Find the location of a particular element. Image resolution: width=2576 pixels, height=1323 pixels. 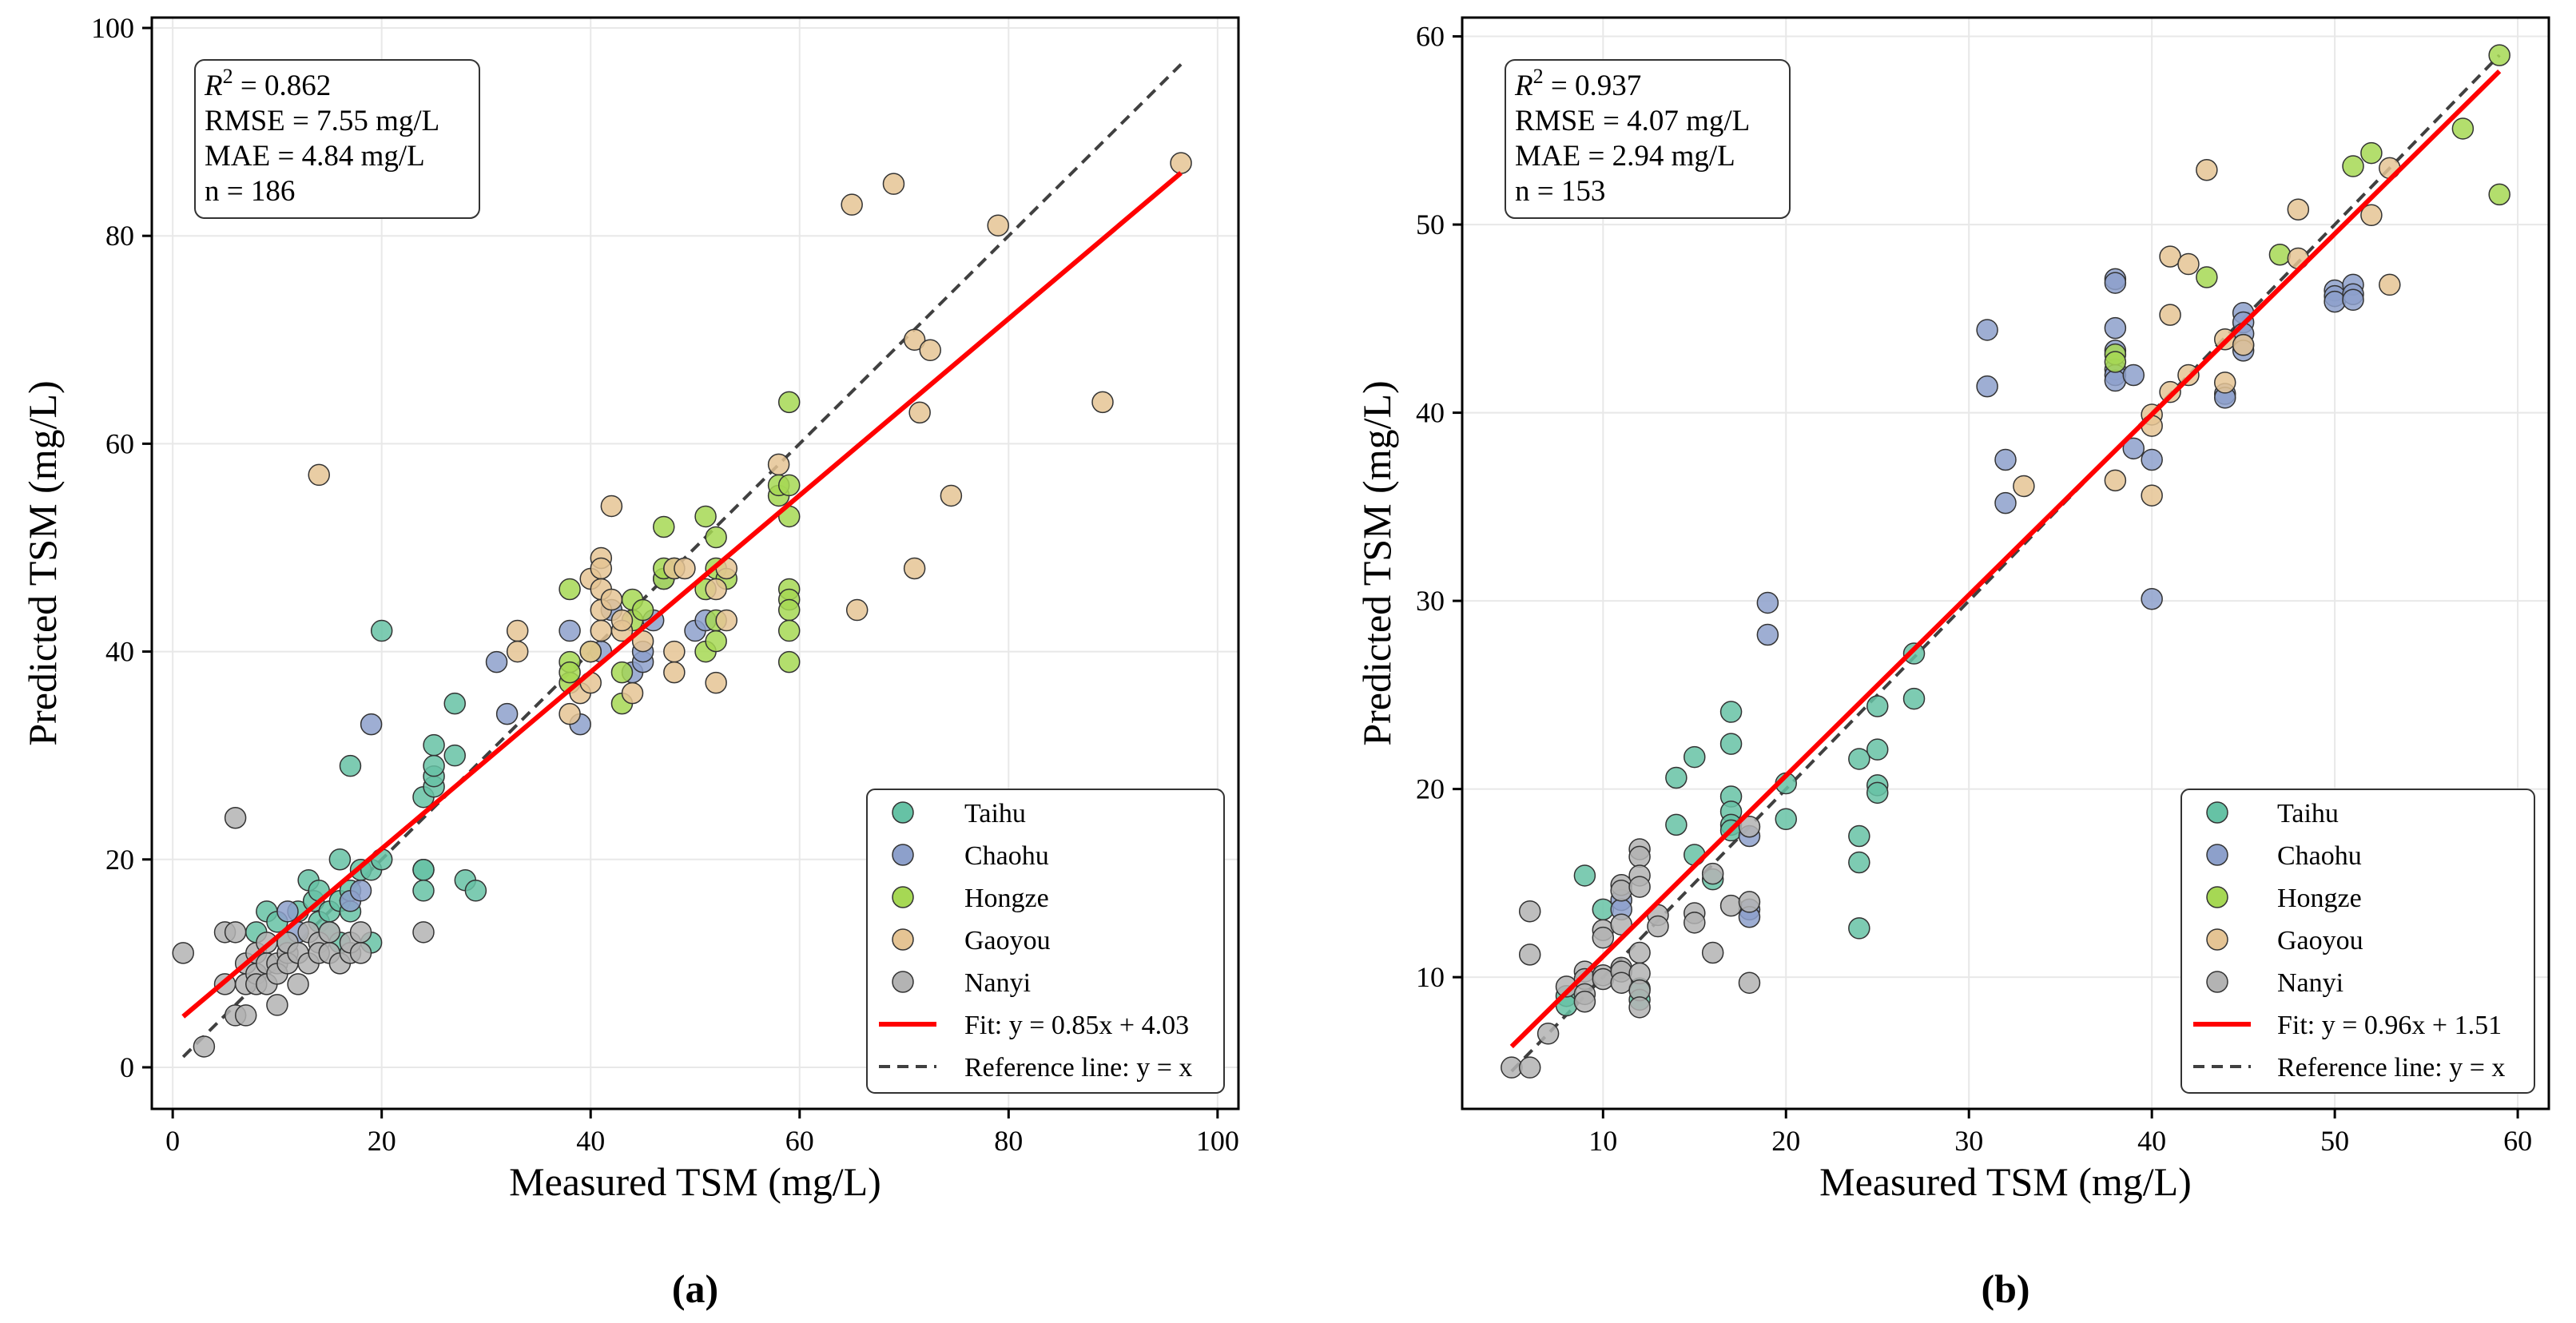

x-tick-label: 10 is located at coordinates (1602, 1141).